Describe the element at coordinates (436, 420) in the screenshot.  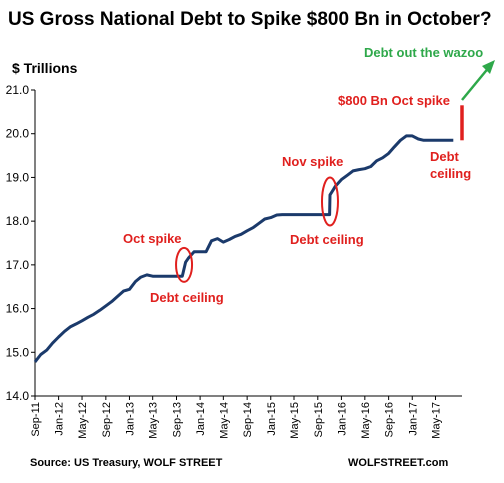
I see `x-tick-label: May-17` at that location.